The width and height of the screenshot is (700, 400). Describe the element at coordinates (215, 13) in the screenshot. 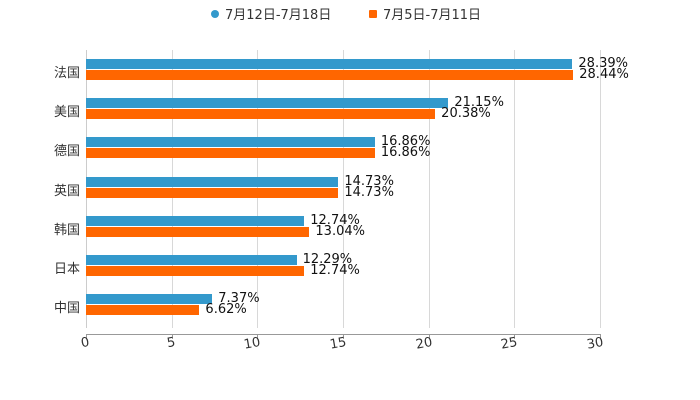

I see `circle-marker-icon` at that location.